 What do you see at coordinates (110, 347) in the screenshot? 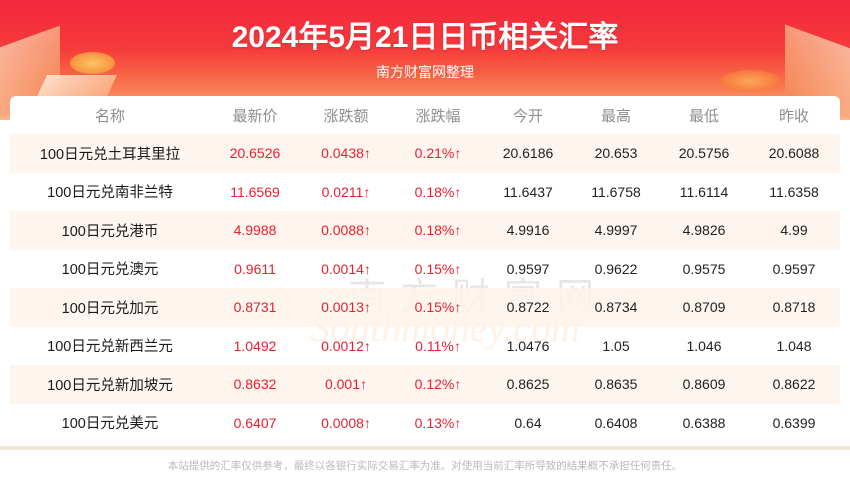
I see `currency-pair: 100日元兑新西兰元` at bounding box center [110, 347].